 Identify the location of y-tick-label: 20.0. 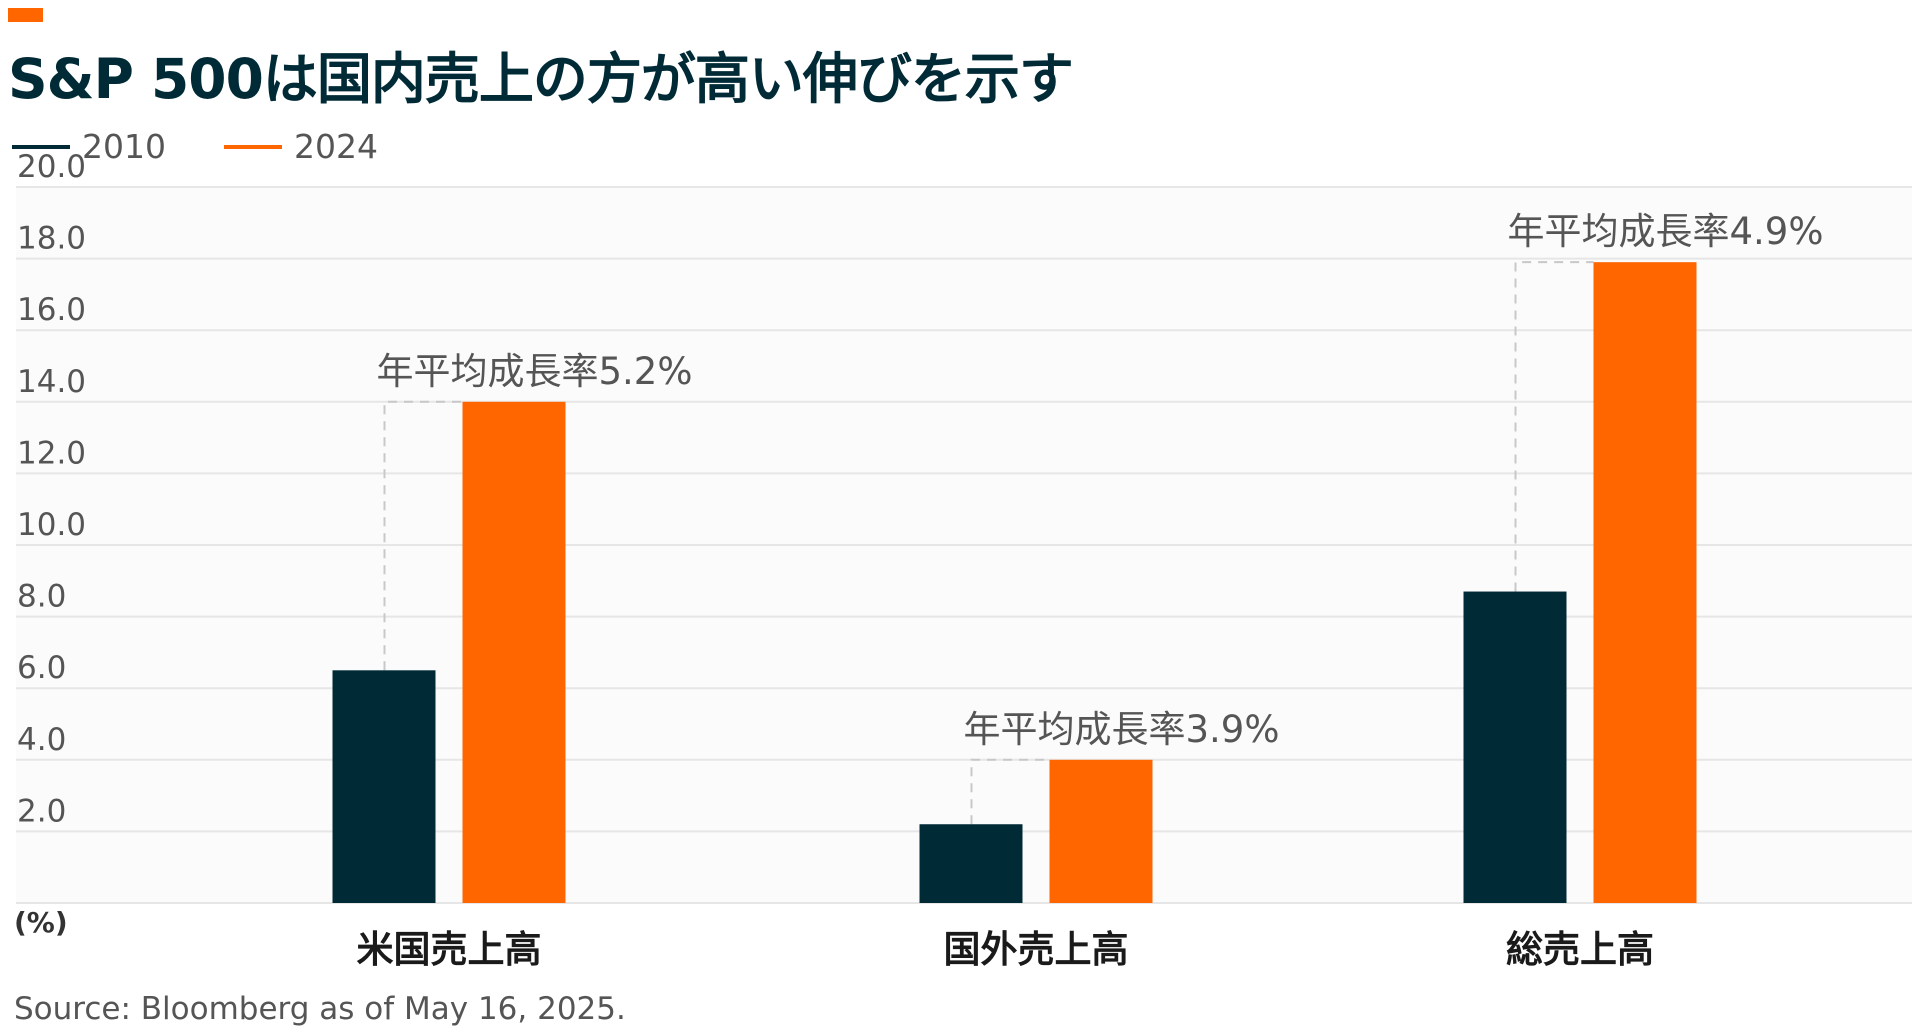
(51, 167).